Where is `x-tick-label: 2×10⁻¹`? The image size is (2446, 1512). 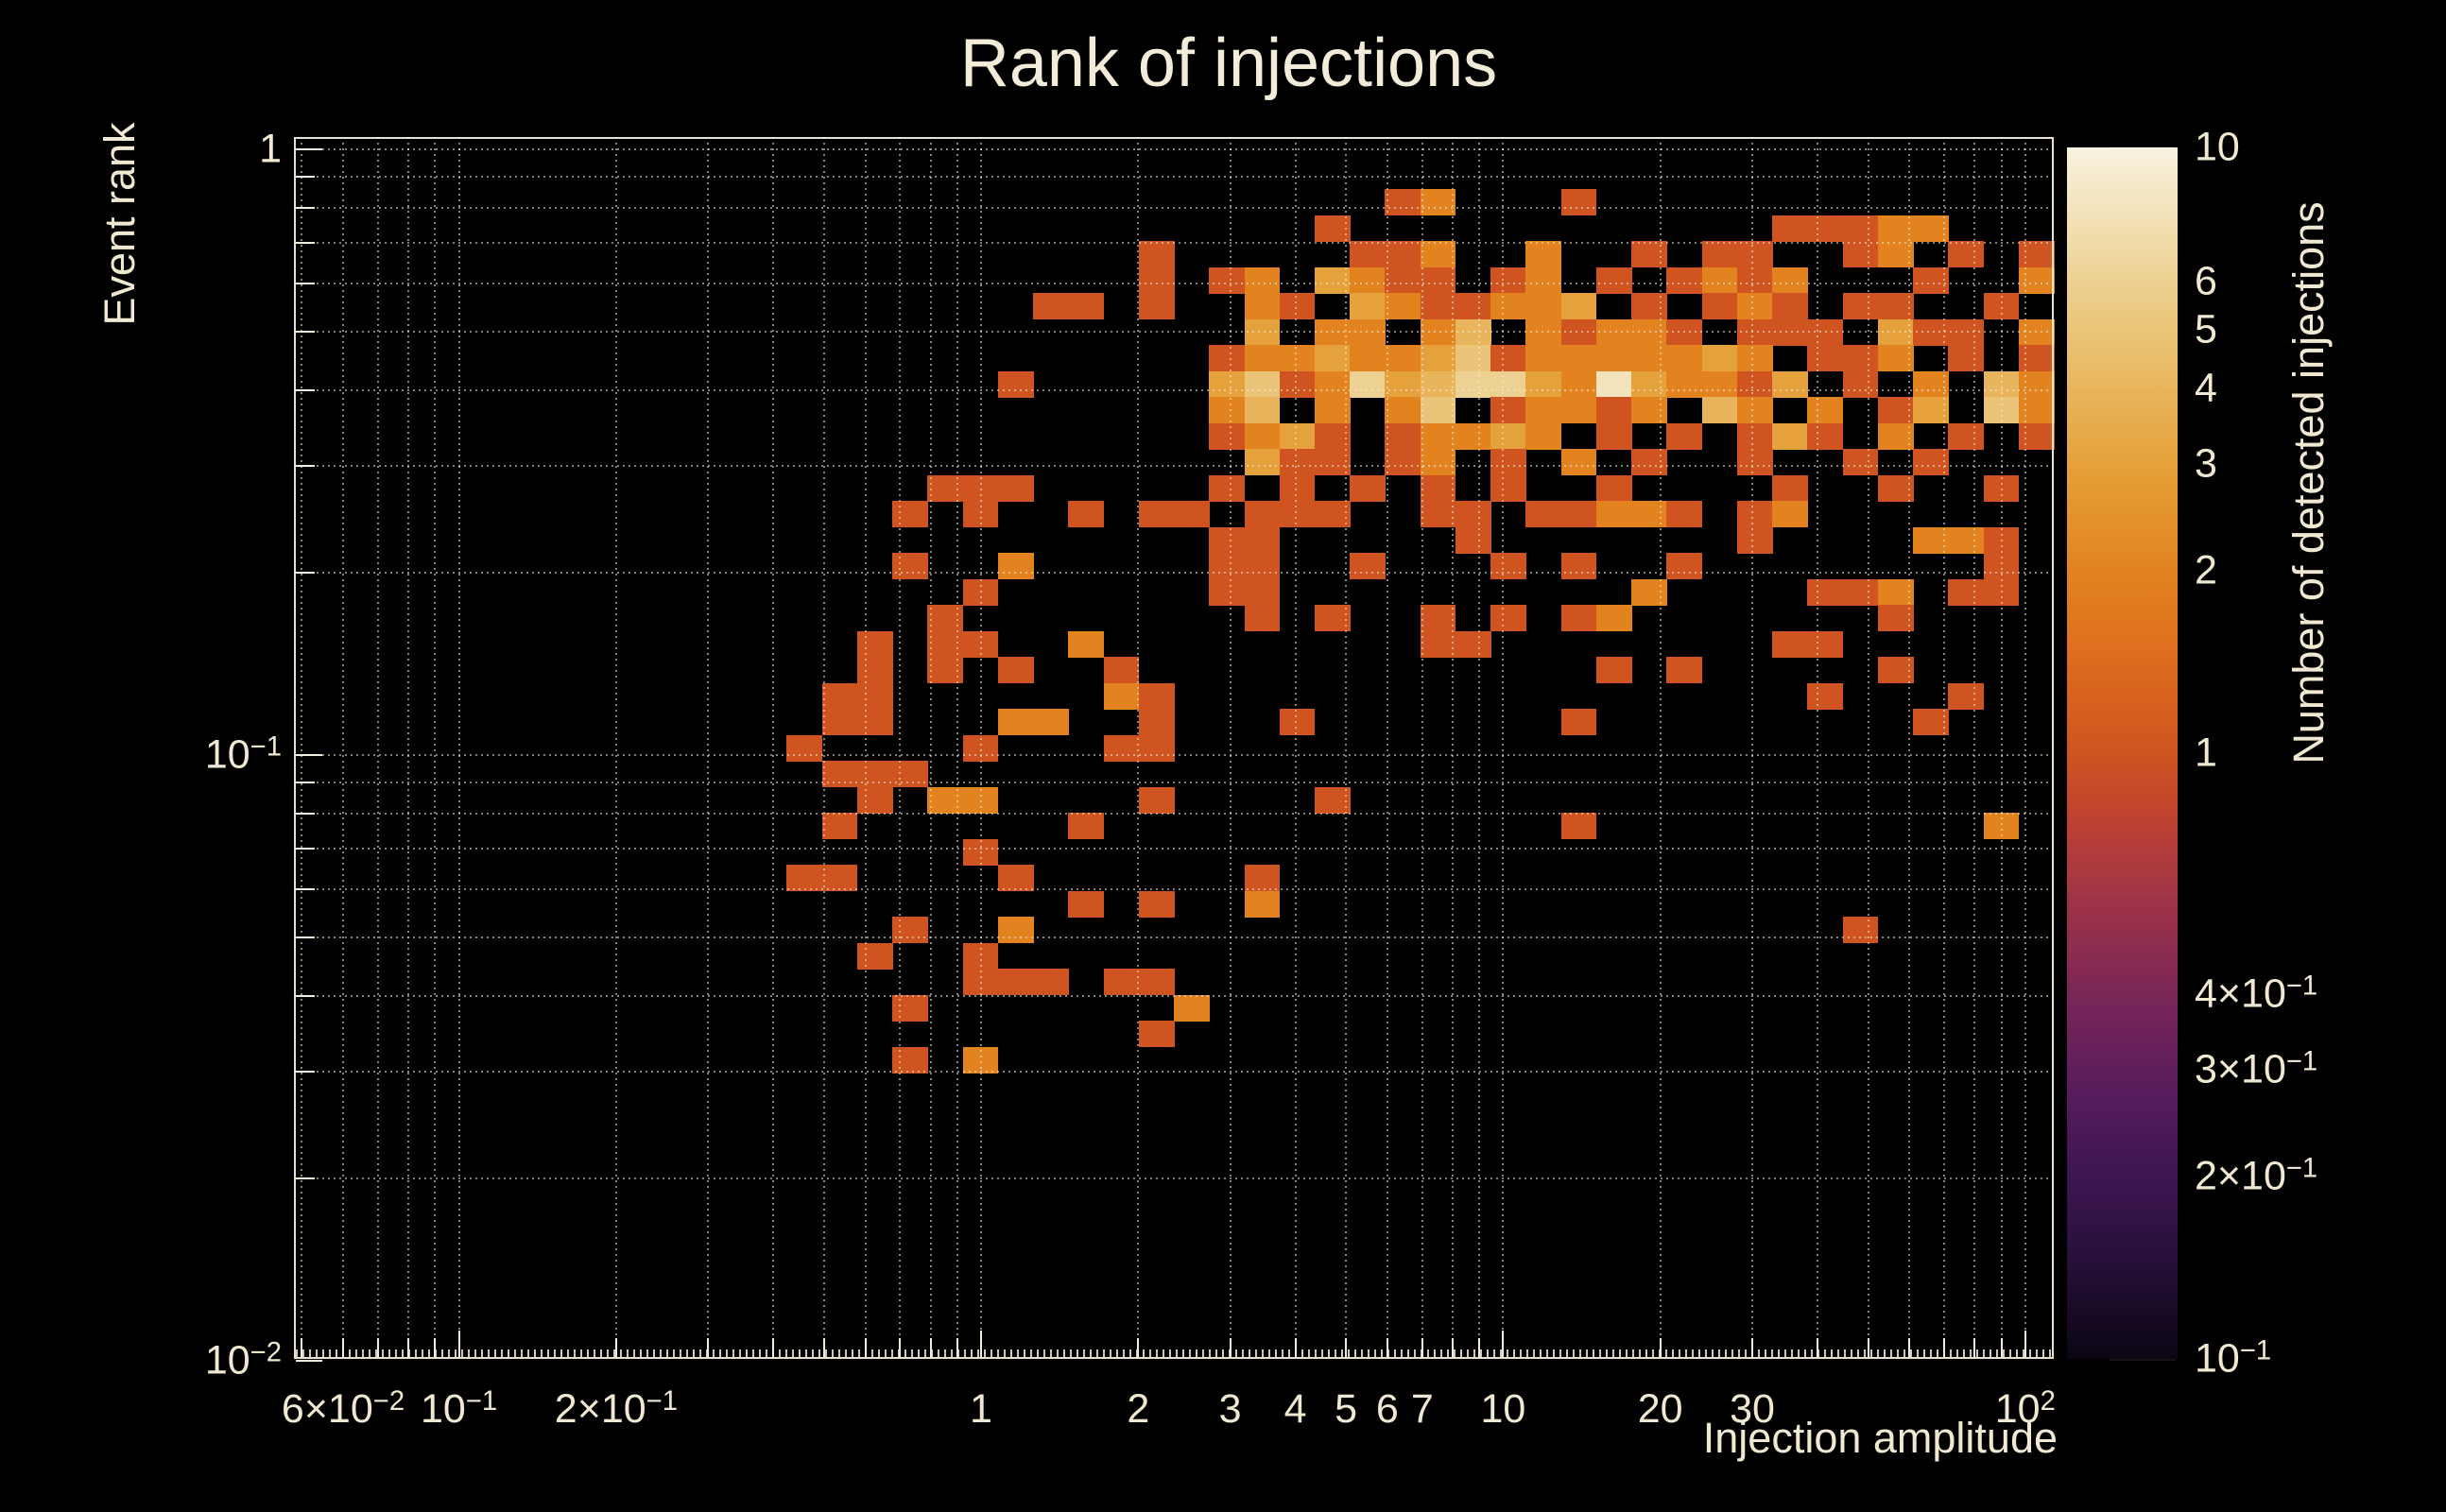 x-tick-label: 2×10⁻¹ is located at coordinates (616, 1409).